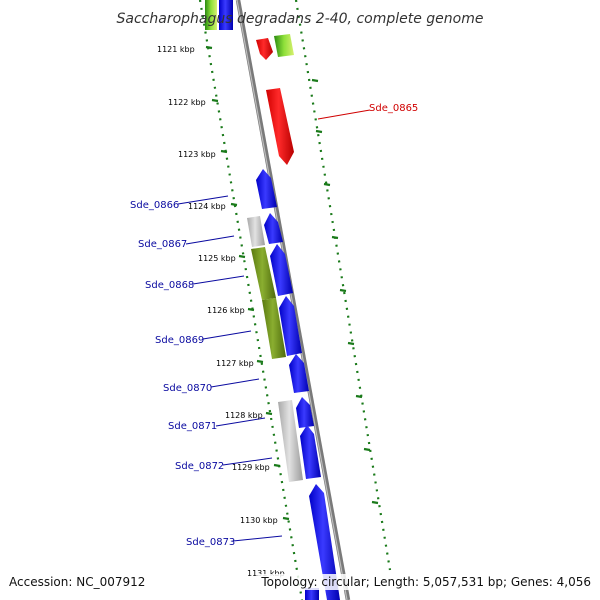 The width and height of the screenshot is (600, 600). Describe the element at coordinates (226, 310) in the screenshot. I see `kbp-label: 1126 kbp` at that location.